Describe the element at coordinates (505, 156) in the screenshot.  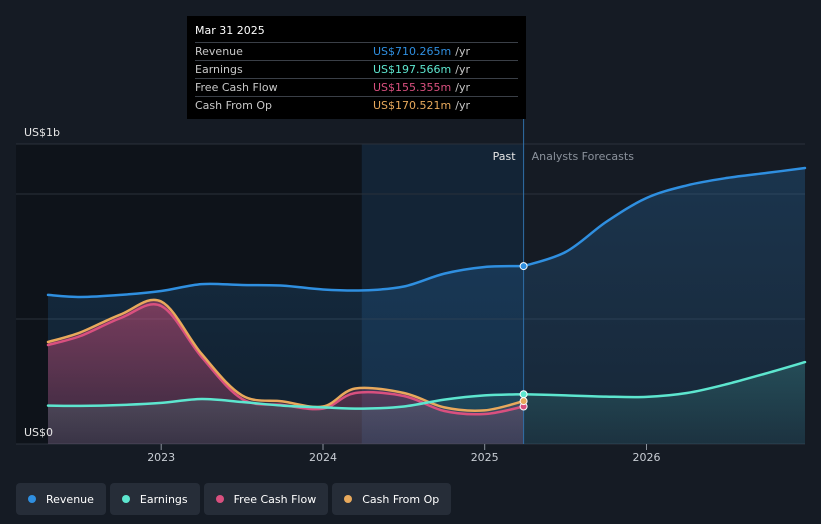
I see `past-label: Past` at that location.